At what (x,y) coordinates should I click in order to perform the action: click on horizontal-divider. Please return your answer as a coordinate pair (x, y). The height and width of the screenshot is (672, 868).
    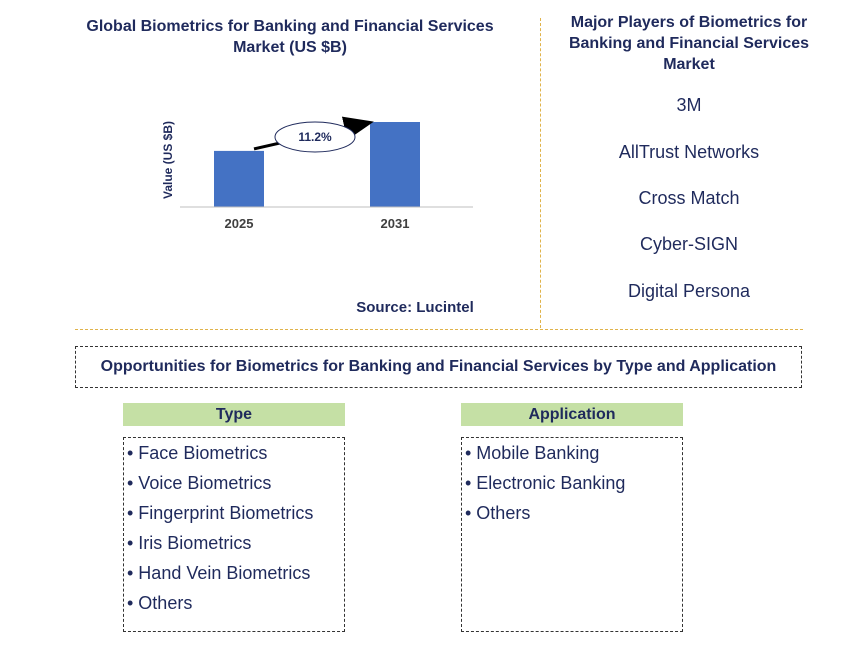
    Looking at the image, I should click on (439, 329).